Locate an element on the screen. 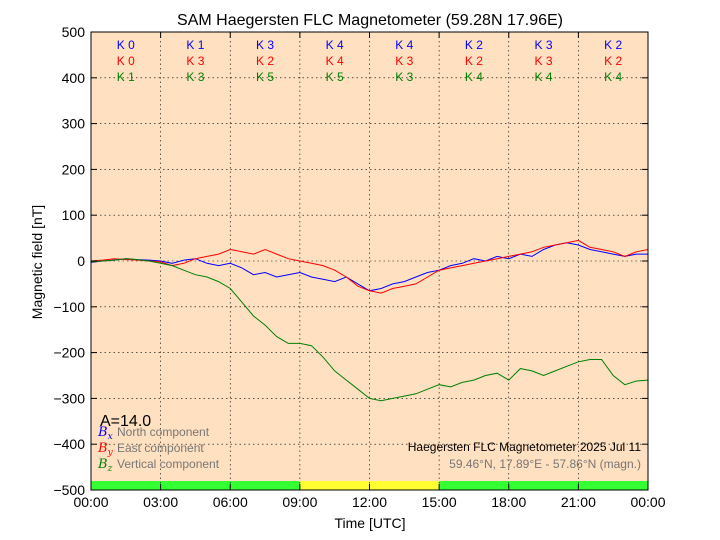 The height and width of the screenshot is (540, 720). legend-label-x: North component is located at coordinates (163, 432).